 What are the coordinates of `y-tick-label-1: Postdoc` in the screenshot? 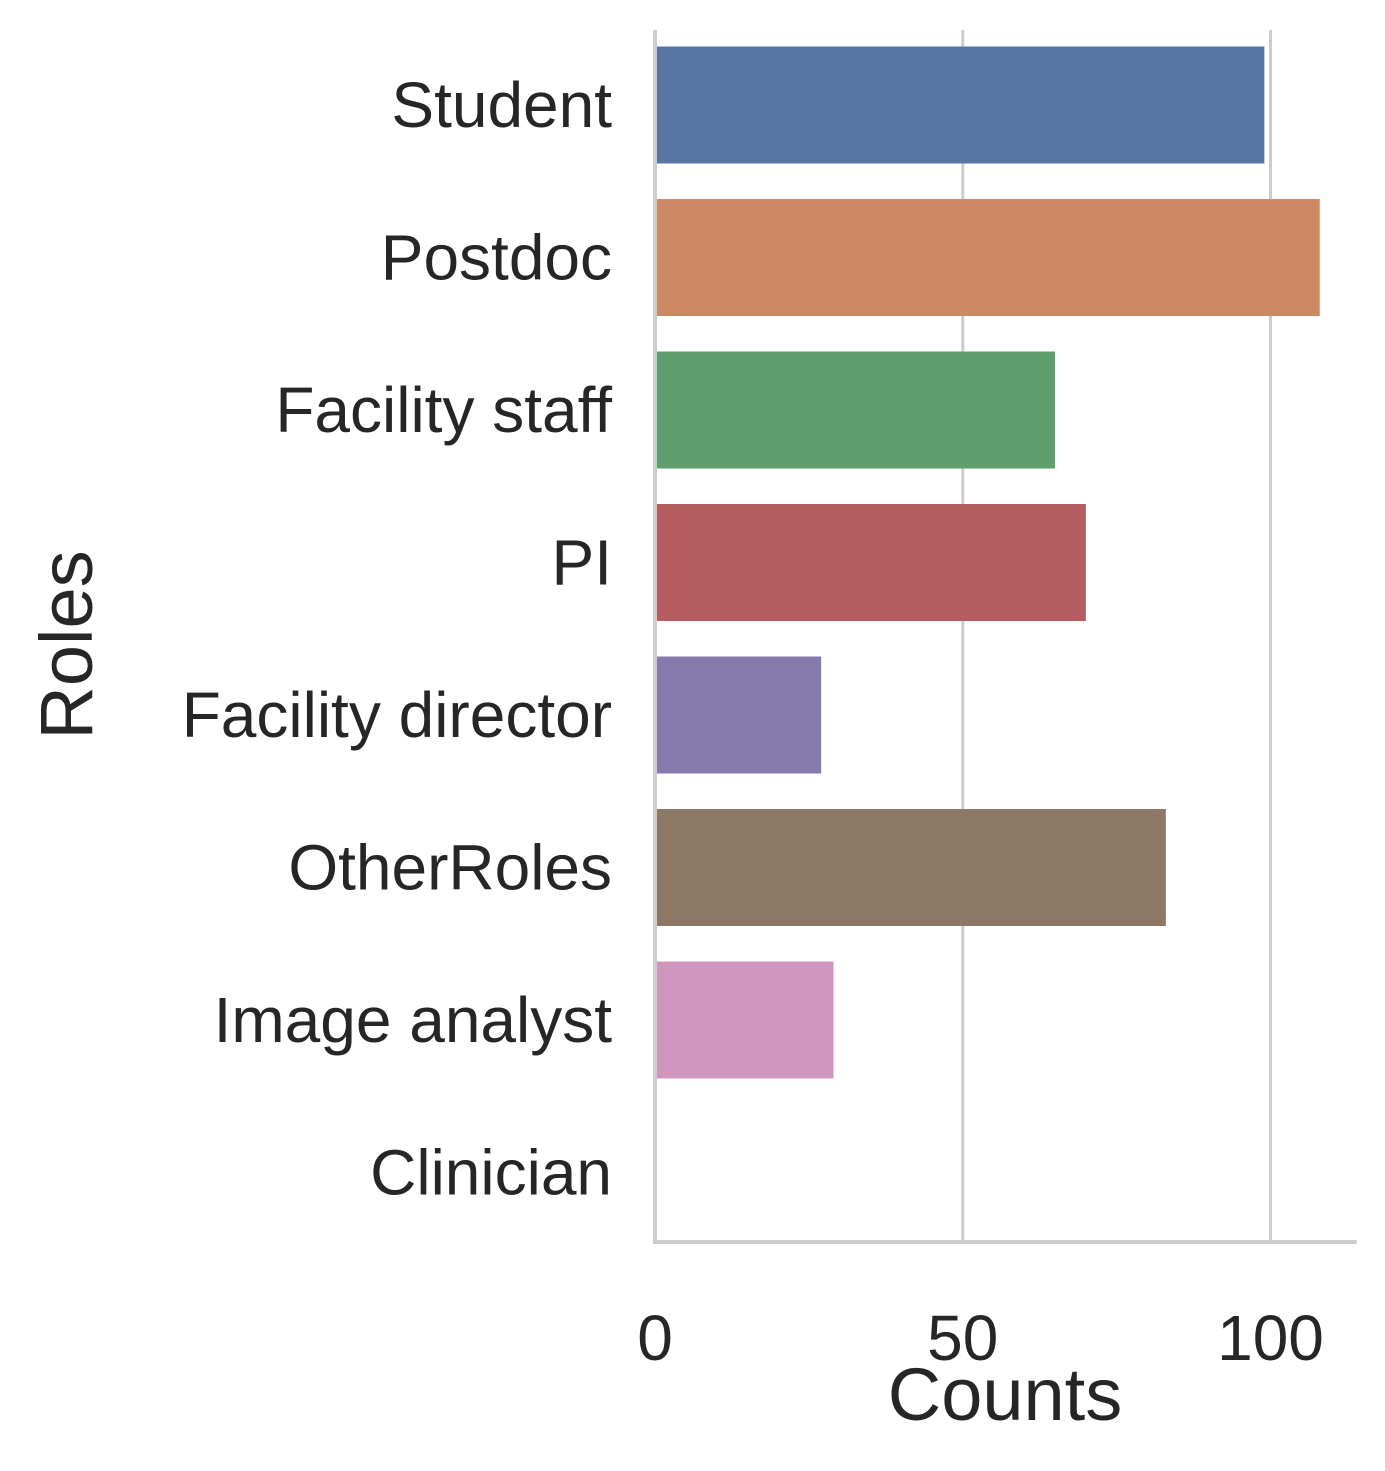 It's located at (496, 258).